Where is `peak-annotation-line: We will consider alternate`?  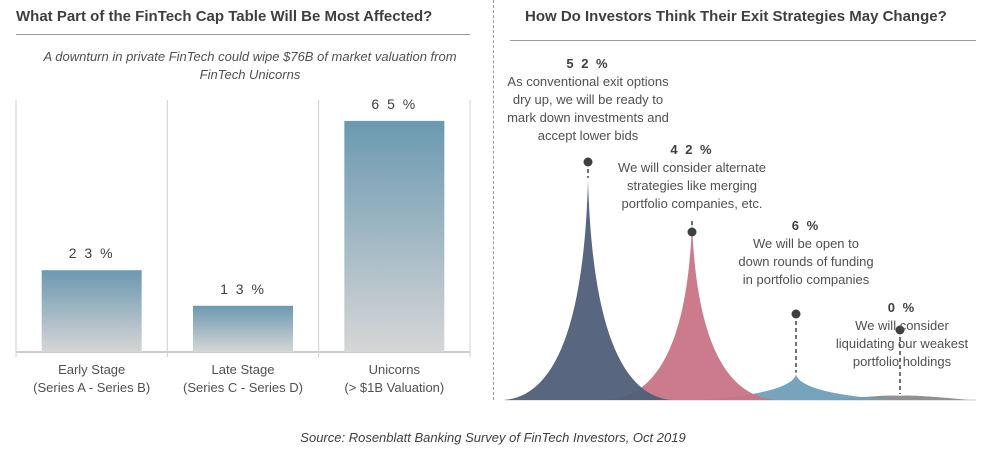 peak-annotation-line: We will consider alternate is located at coordinates (692, 167).